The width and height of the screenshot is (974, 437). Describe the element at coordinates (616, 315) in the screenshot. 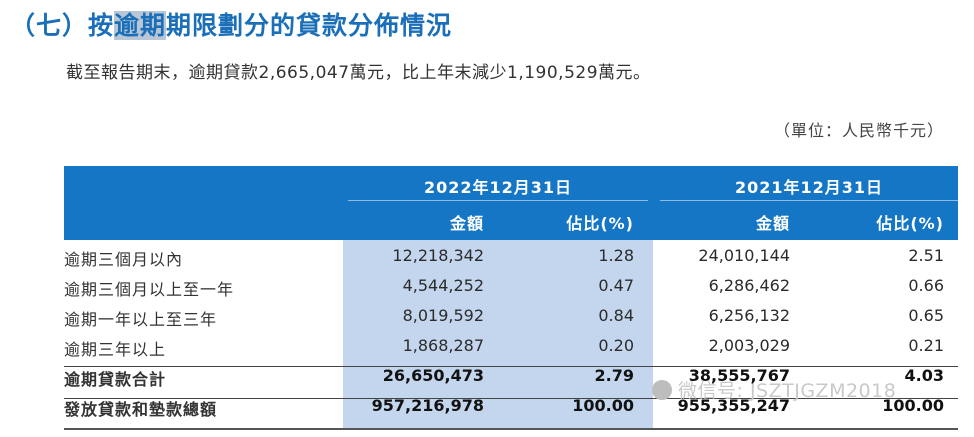

I see `pct-2022: 0.84` at that location.